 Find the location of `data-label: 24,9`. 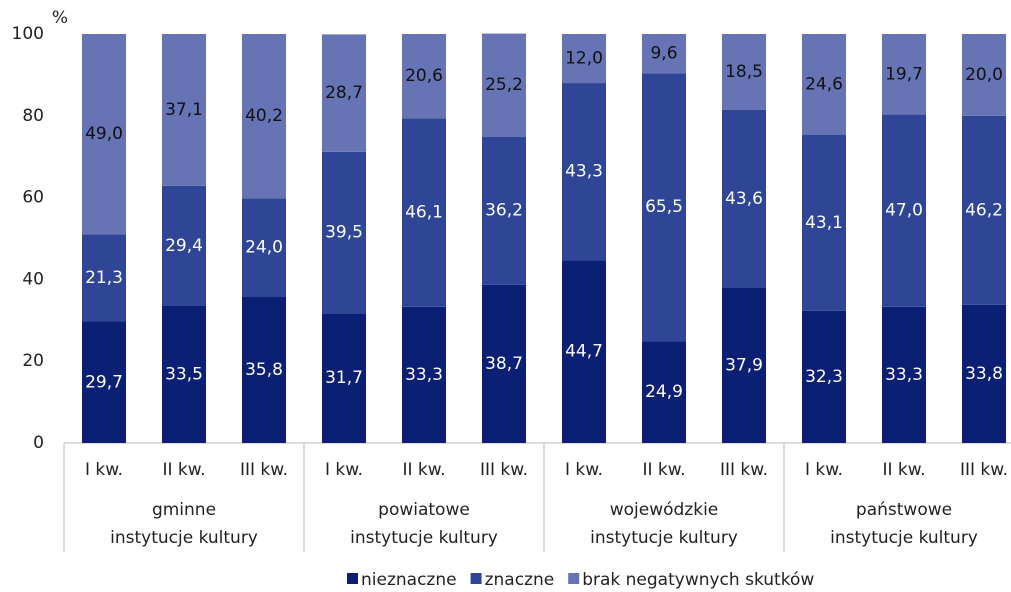

data-label: 24,9 is located at coordinates (664, 392).